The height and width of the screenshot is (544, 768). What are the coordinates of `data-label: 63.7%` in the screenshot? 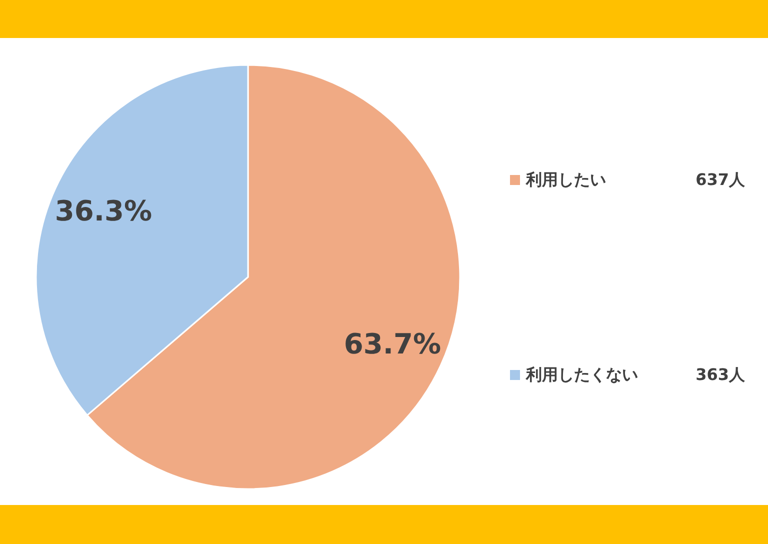 It's located at (393, 343).